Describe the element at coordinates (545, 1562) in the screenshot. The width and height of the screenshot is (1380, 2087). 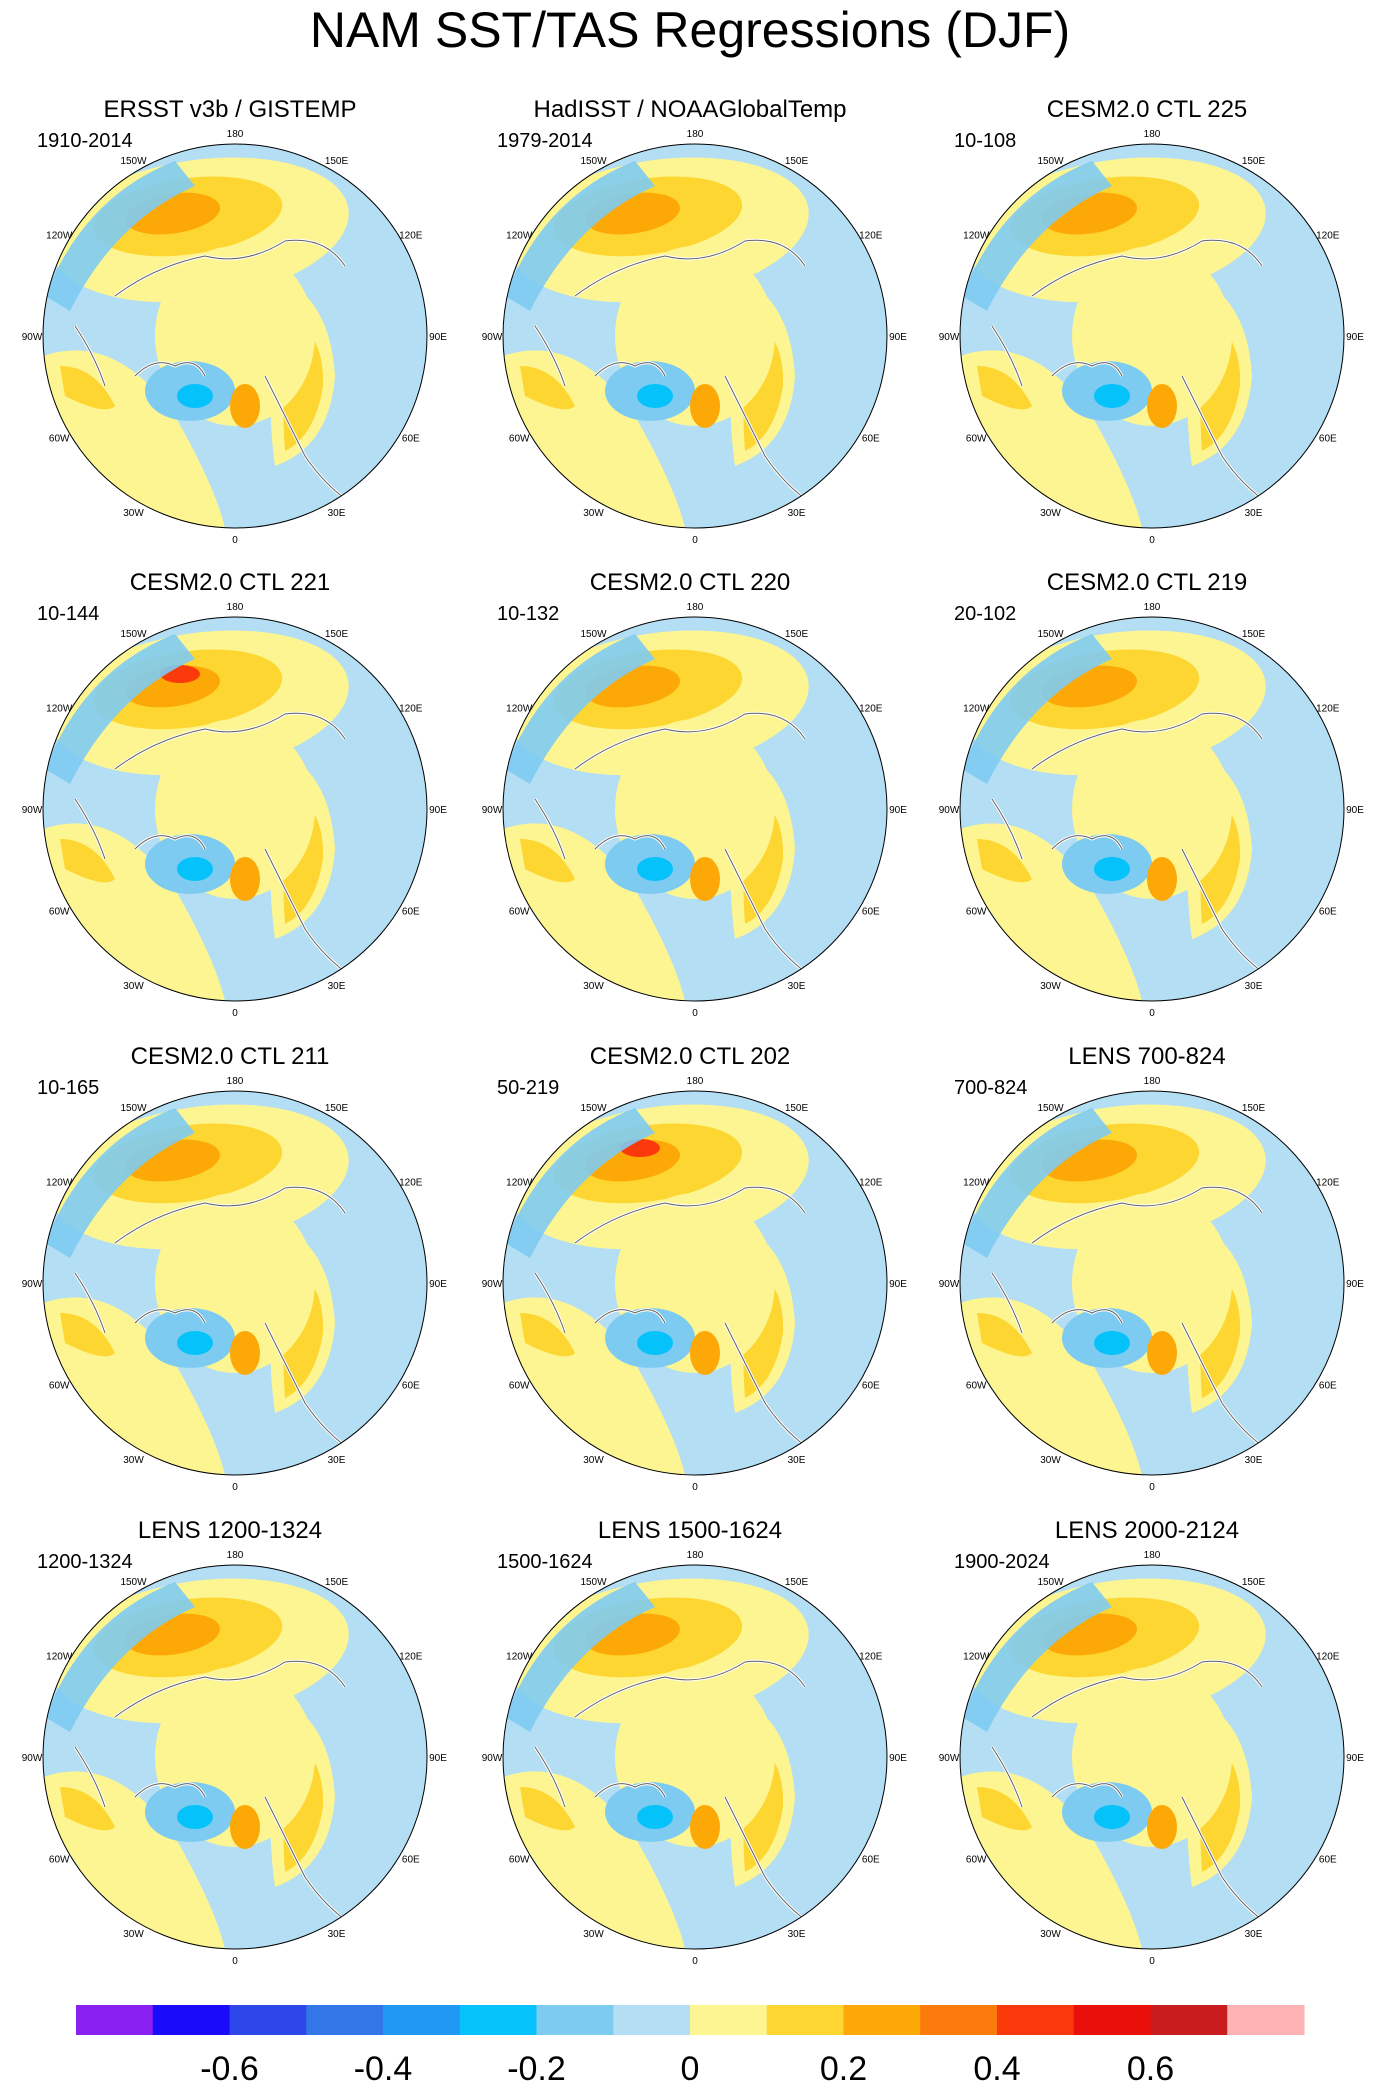
I see `panel-period: 1500-1624` at that location.